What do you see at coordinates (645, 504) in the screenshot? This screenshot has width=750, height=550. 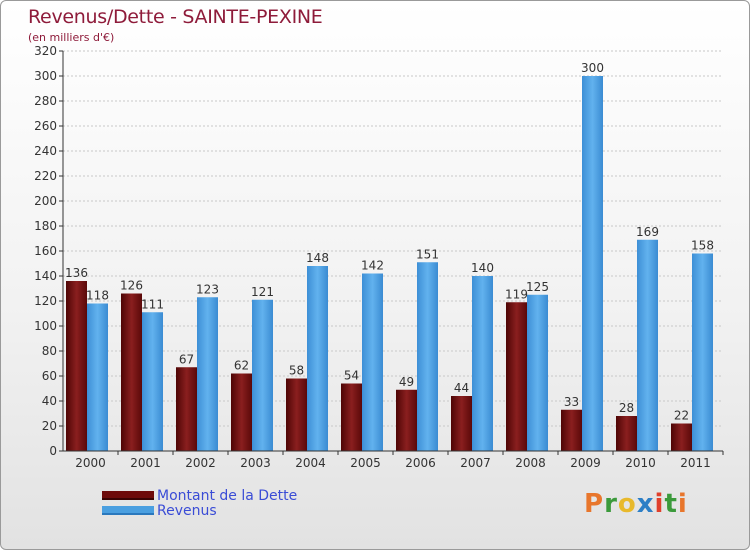 I see `logo-letter: x` at bounding box center [645, 504].